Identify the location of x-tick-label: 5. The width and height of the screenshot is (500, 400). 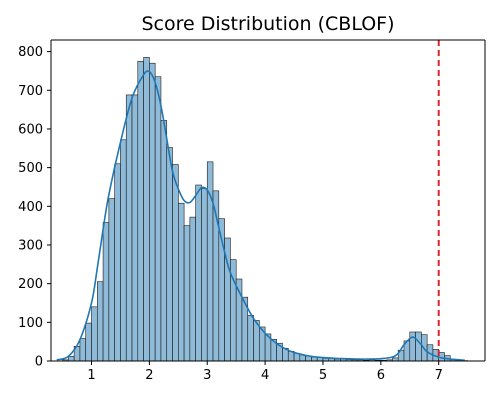
(323, 375).